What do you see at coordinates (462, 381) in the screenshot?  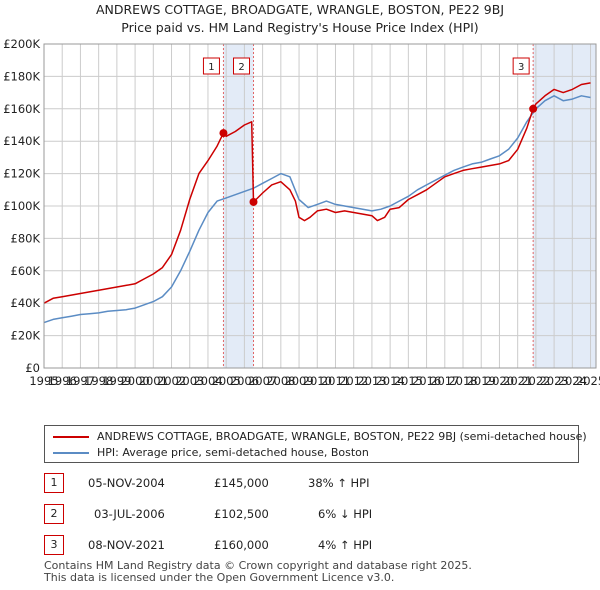 I see `x-tick-label: 2018` at bounding box center [462, 381].